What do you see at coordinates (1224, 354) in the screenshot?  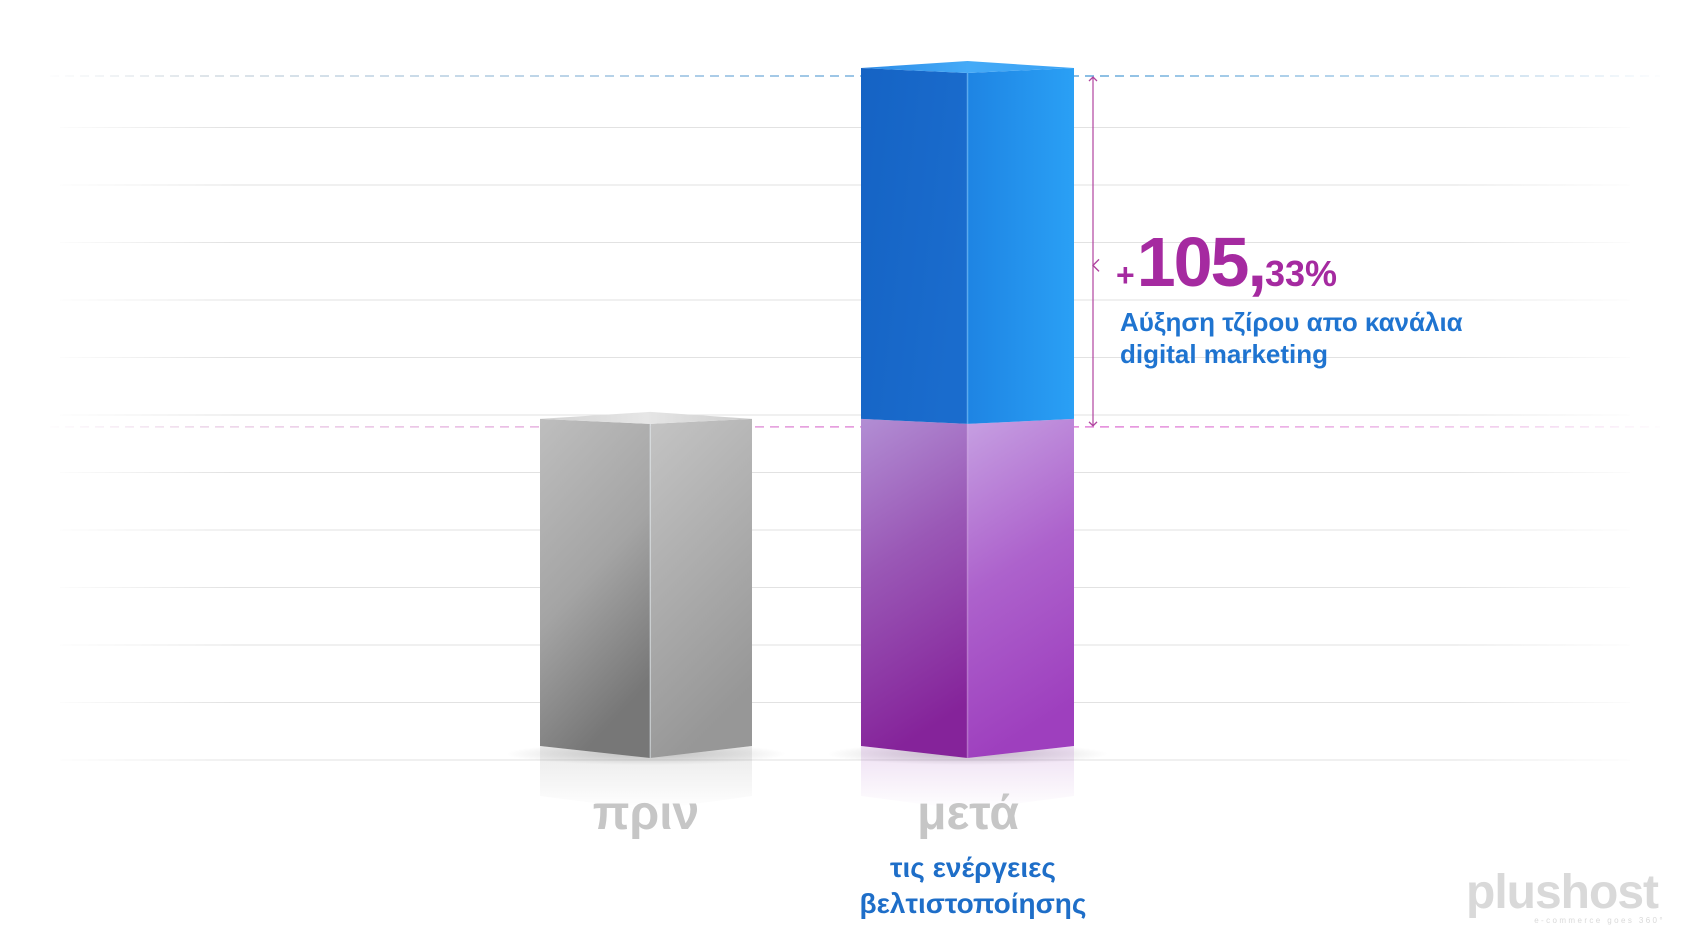 I see `increase-caption-line: digital marketing` at bounding box center [1224, 354].